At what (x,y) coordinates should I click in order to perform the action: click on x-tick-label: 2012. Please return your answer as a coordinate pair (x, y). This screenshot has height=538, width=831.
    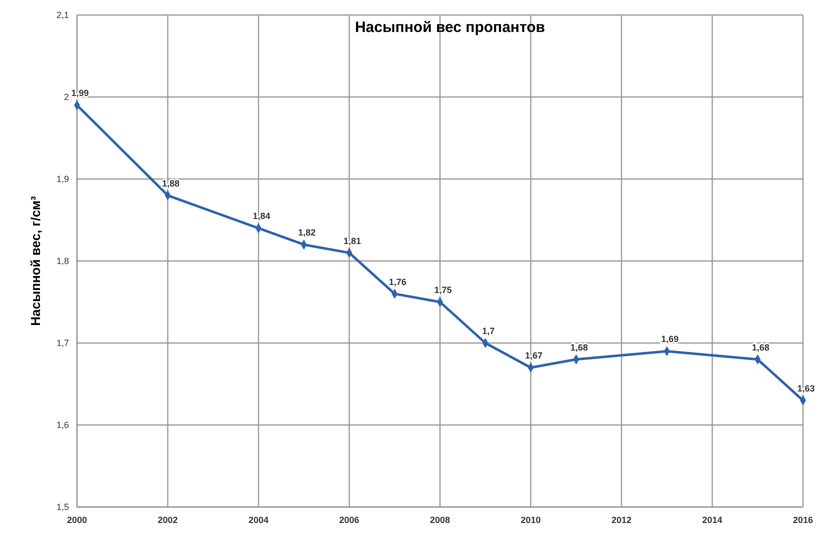
    Looking at the image, I should click on (621, 520).